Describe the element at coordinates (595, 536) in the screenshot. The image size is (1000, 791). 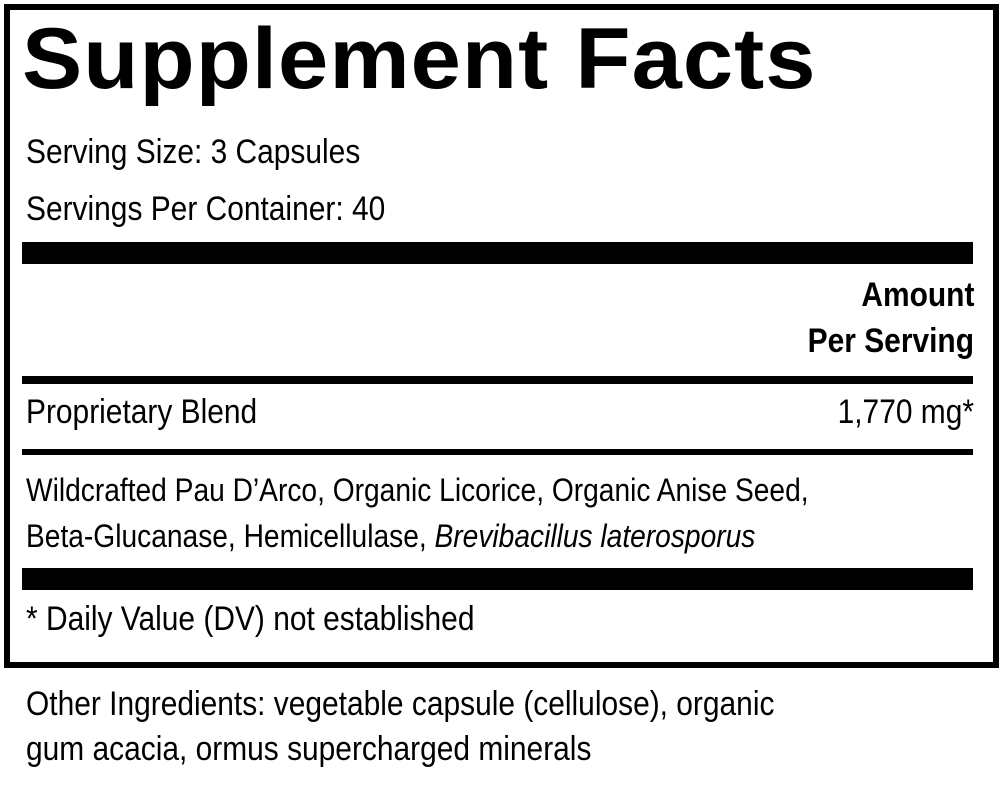
I see `ingredient-italic: Brevibacillus laterosporus` at that location.